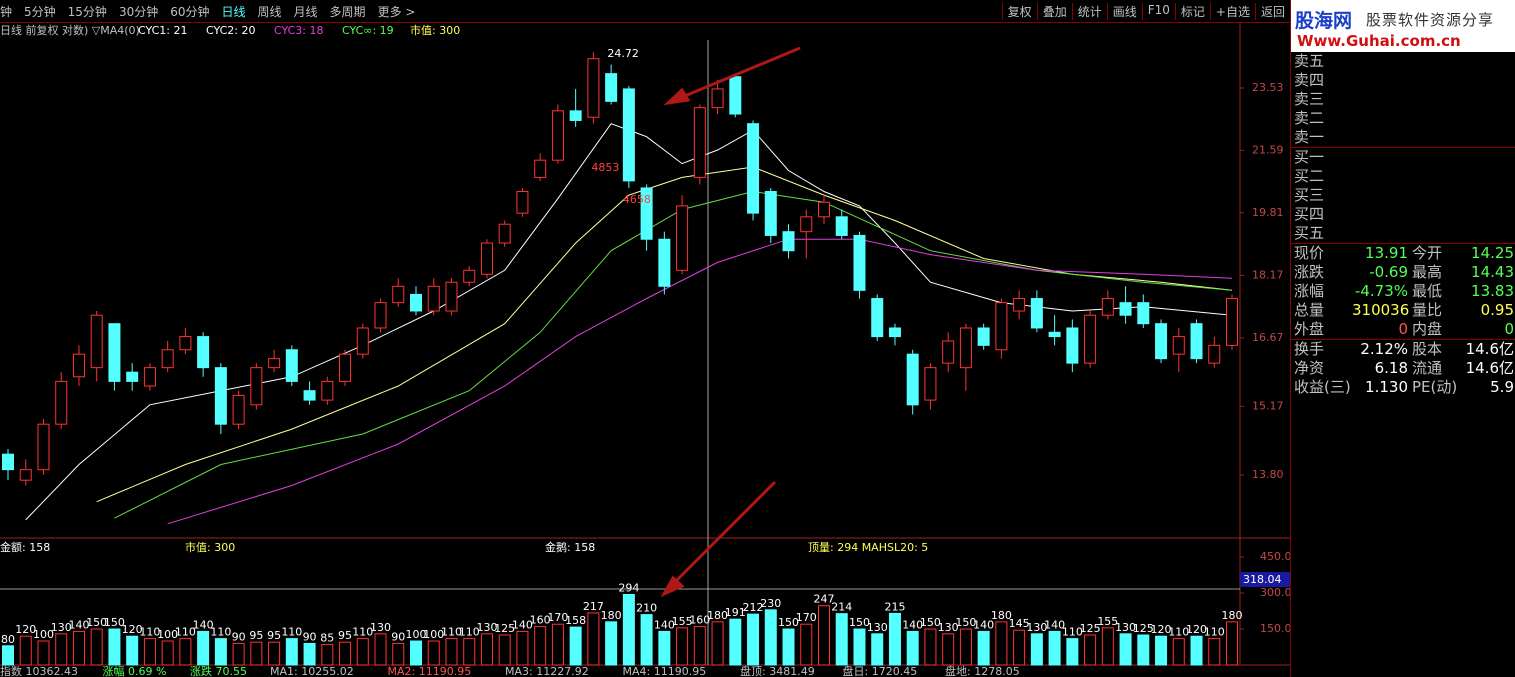 The width and height of the screenshot is (1515, 677). What do you see at coordinates (305, 11) in the screenshot?
I see `period-tab: 月线` at bounding box center [305, 11].